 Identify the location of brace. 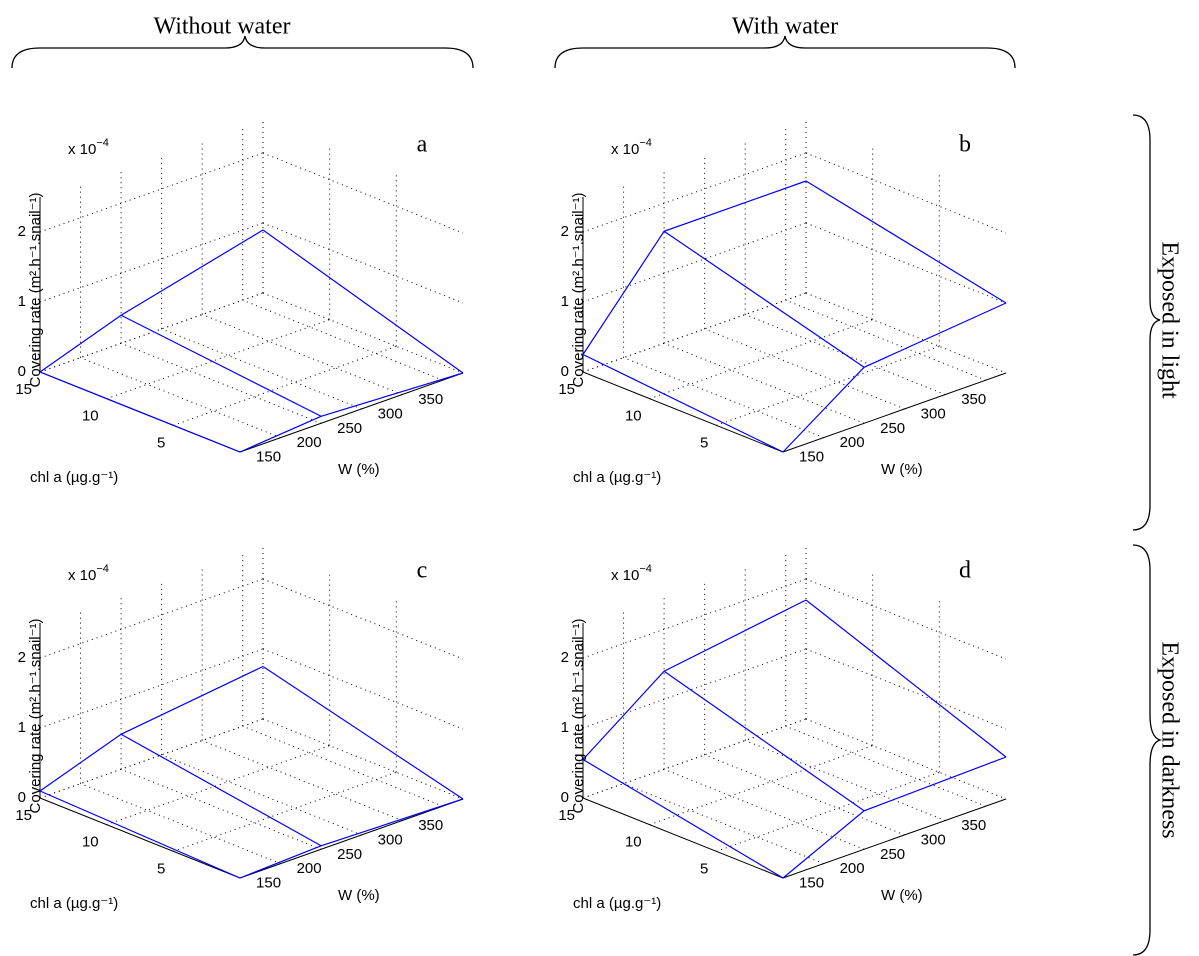
(242, 52).